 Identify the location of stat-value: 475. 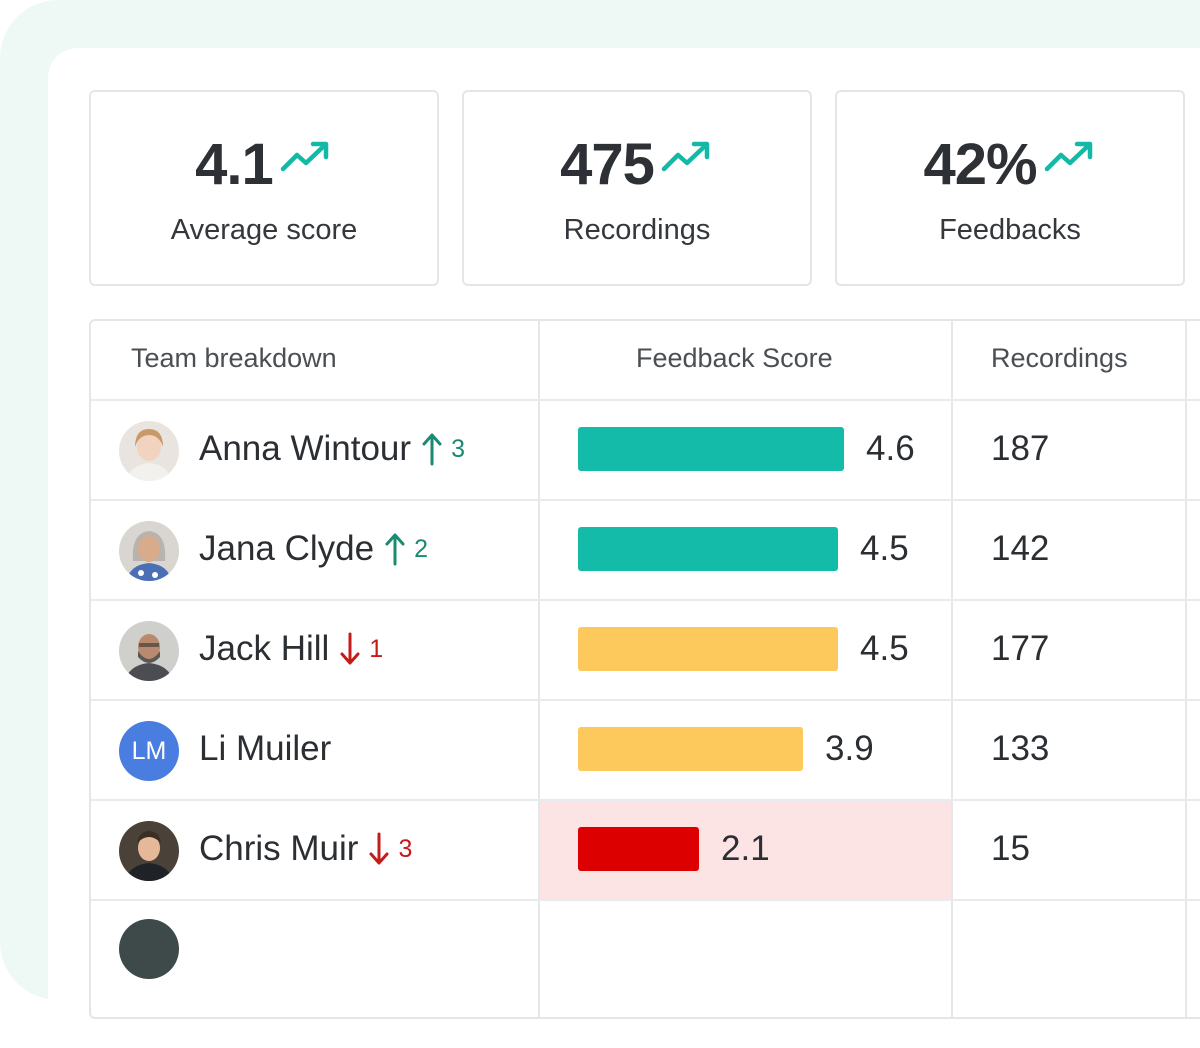
(607, 164).